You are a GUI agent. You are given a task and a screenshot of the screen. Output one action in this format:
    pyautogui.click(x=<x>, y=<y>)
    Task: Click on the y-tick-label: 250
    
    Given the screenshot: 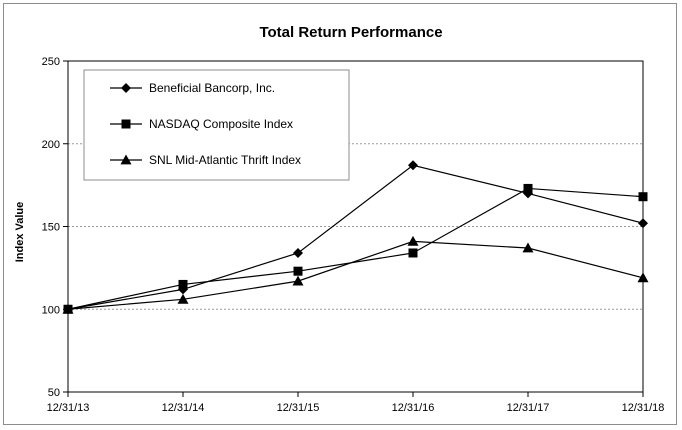 What is the action you would take?
    pyautogui.click(x=51, y=62)
    